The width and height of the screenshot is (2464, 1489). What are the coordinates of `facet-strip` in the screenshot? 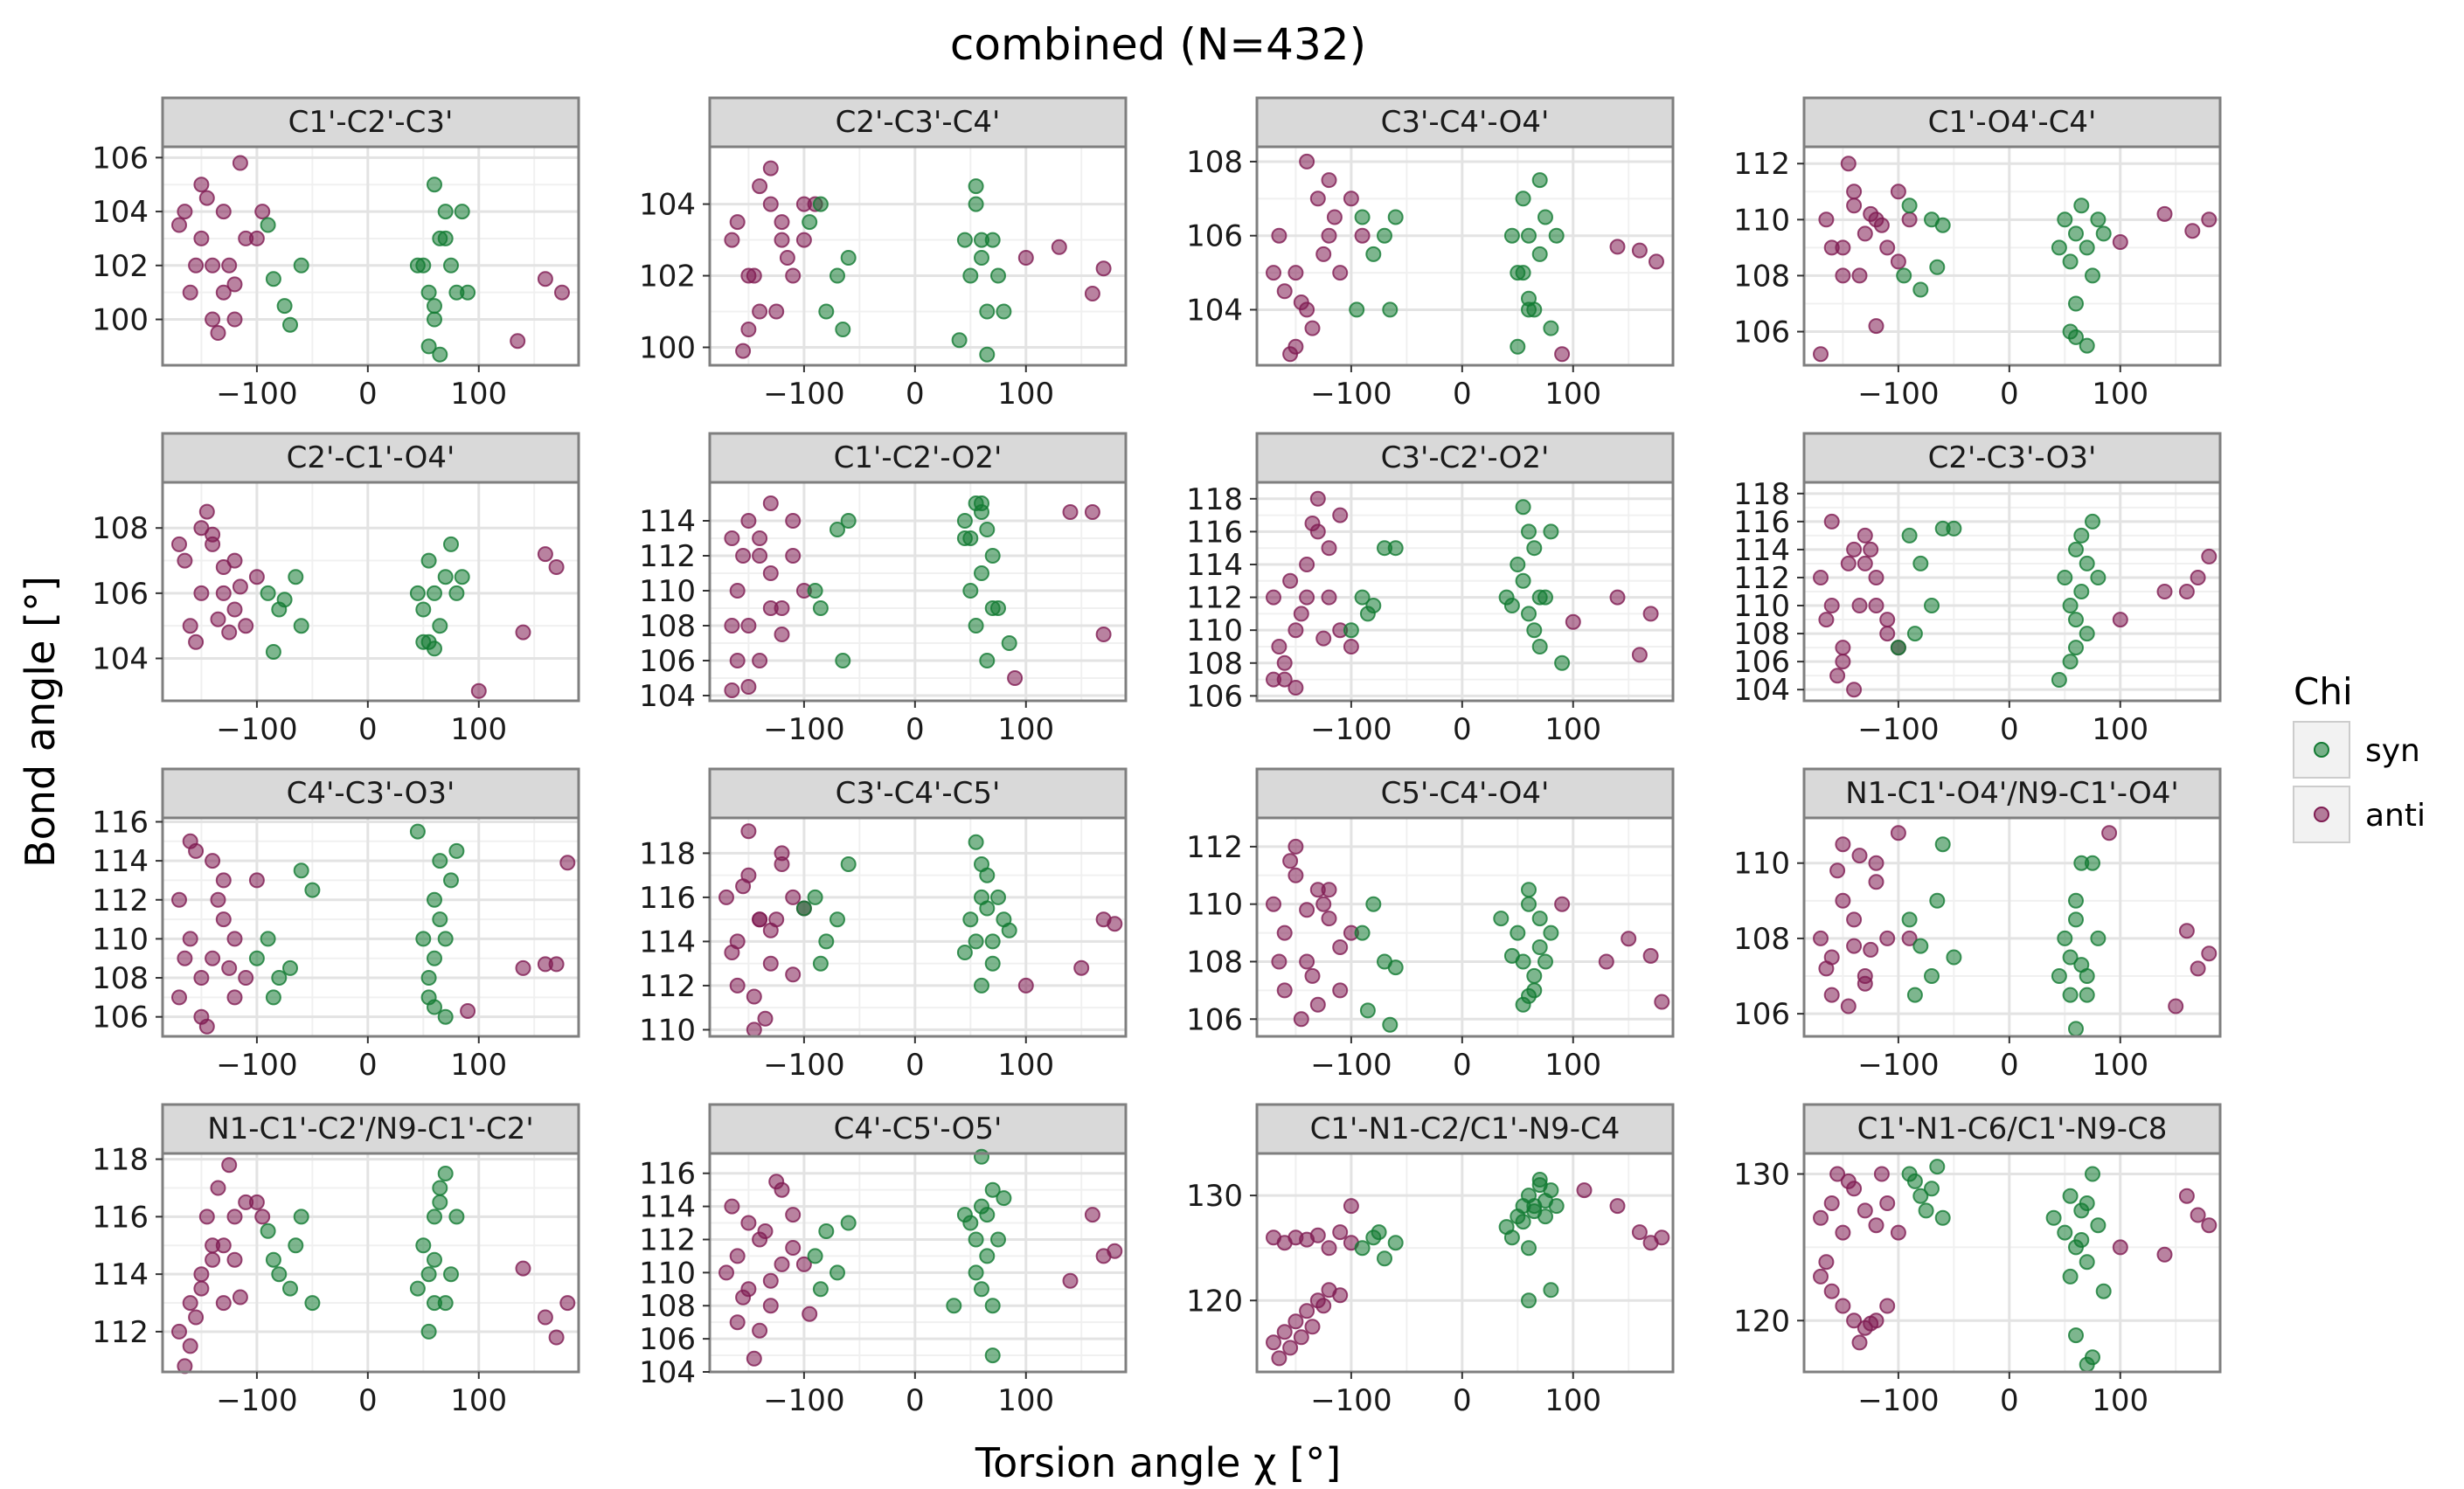 It's located at (370, 458).